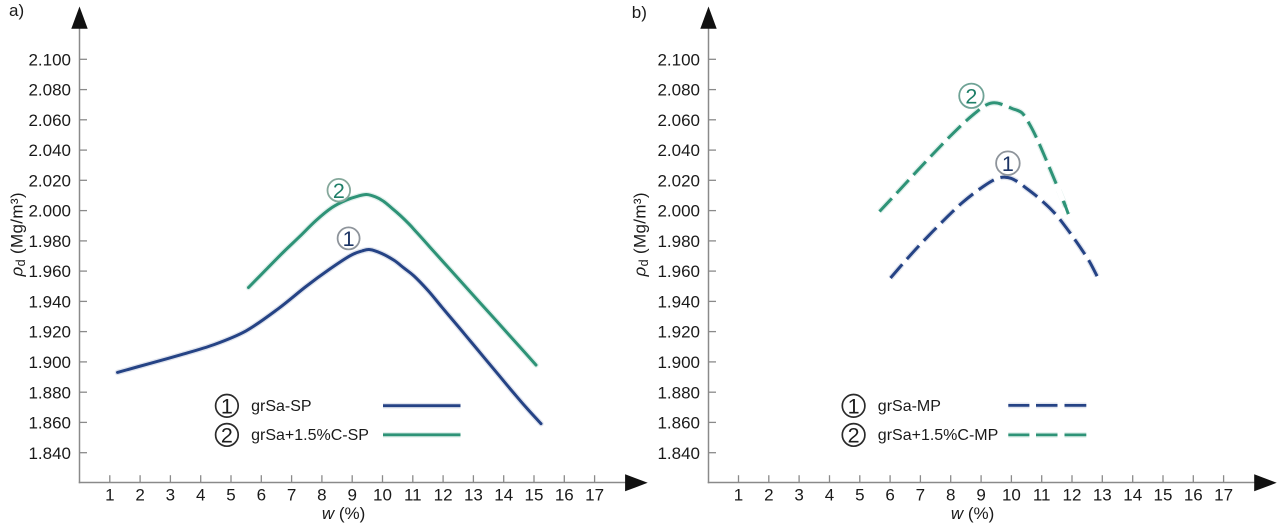 The width and height of the screenshot is (1280, 532). What do you see at coordinates (909, 406) in the screenshot?
I see `svg-text: grSa-MP` at bounding box center [909, 406].